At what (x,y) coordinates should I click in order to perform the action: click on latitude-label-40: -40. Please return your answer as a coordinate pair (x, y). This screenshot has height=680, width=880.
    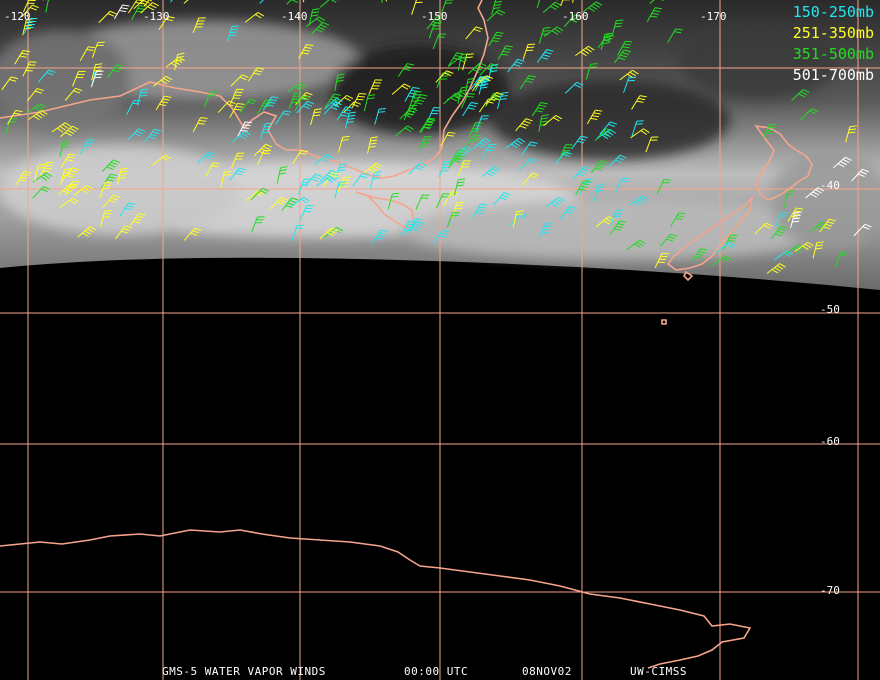
    Looking at the image, I should click on (830, 185).